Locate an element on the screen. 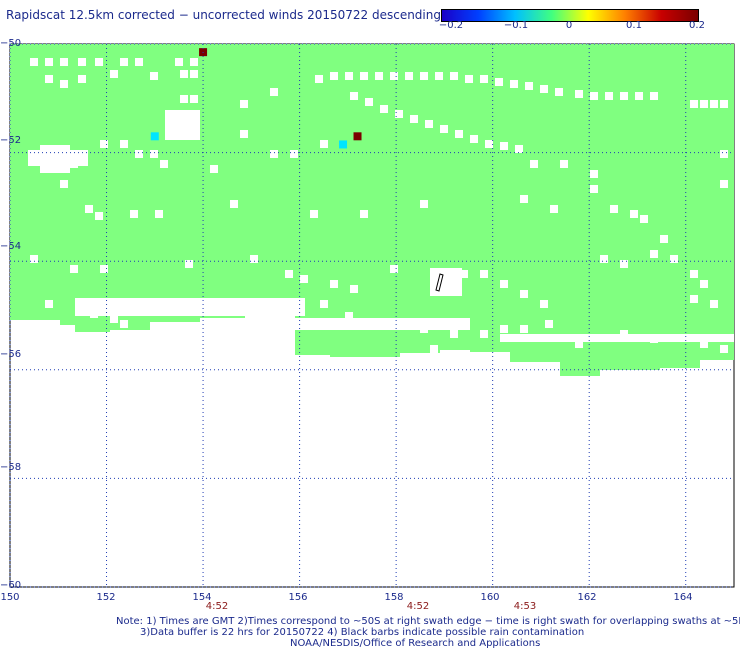 This screenshot has width=740, height=650. lon-label: 164 is located at coordinates (683, 597).